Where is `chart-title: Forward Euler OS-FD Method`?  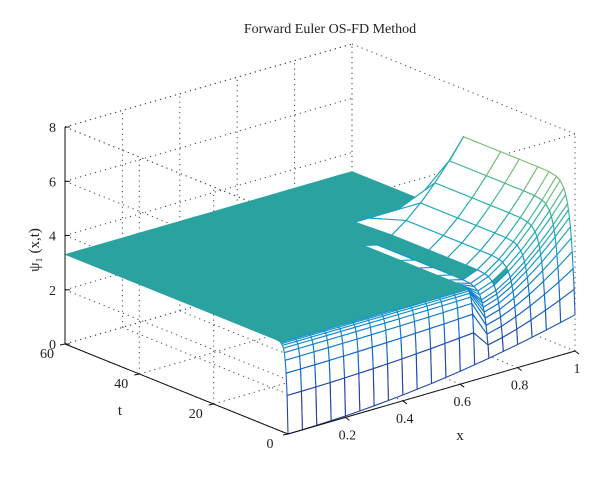 chart-title: Forward Euler OS-FD Method is located at coordinates (330, 29).